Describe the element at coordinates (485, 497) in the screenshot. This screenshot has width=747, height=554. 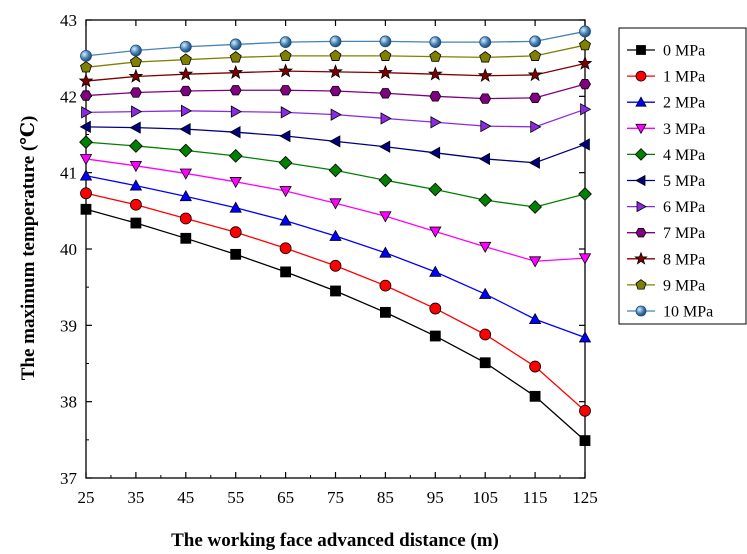
I see `x-tick-label: 105` at that location.